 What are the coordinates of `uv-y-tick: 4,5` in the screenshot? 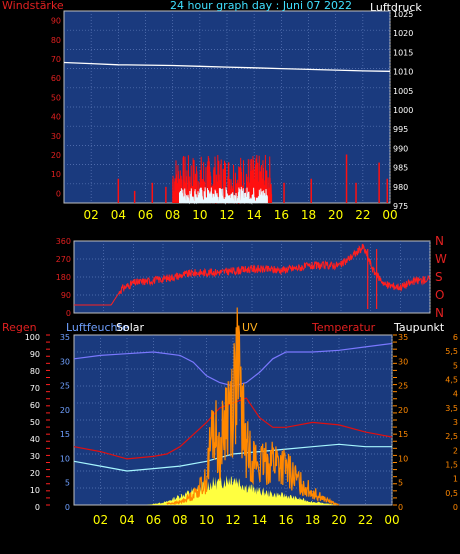 It's located at (451, 380).